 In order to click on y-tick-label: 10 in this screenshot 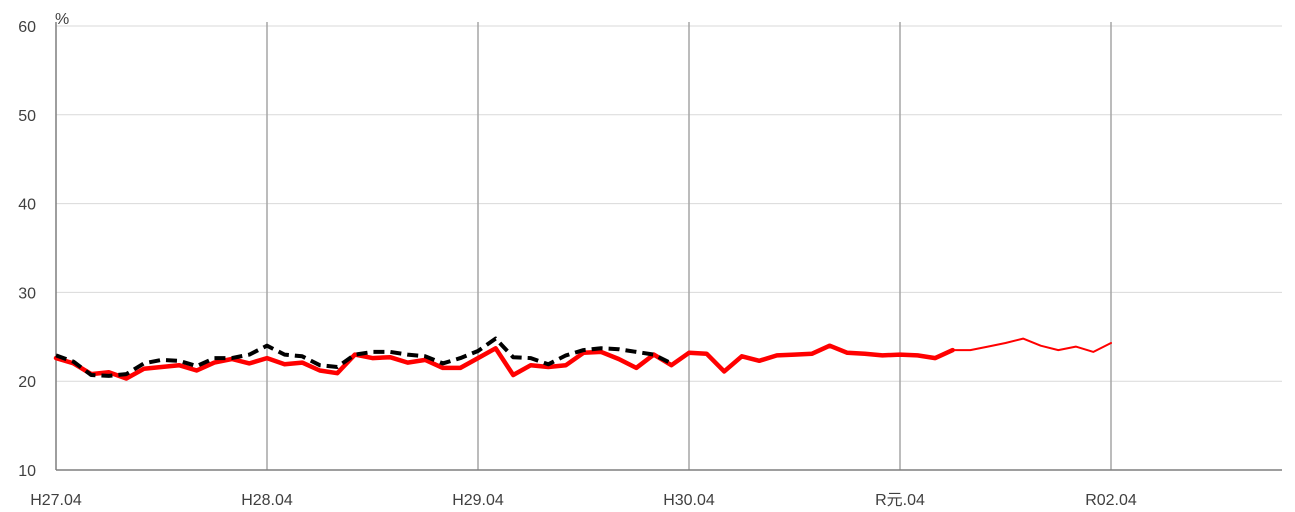, I will do `click(27, 471)`.